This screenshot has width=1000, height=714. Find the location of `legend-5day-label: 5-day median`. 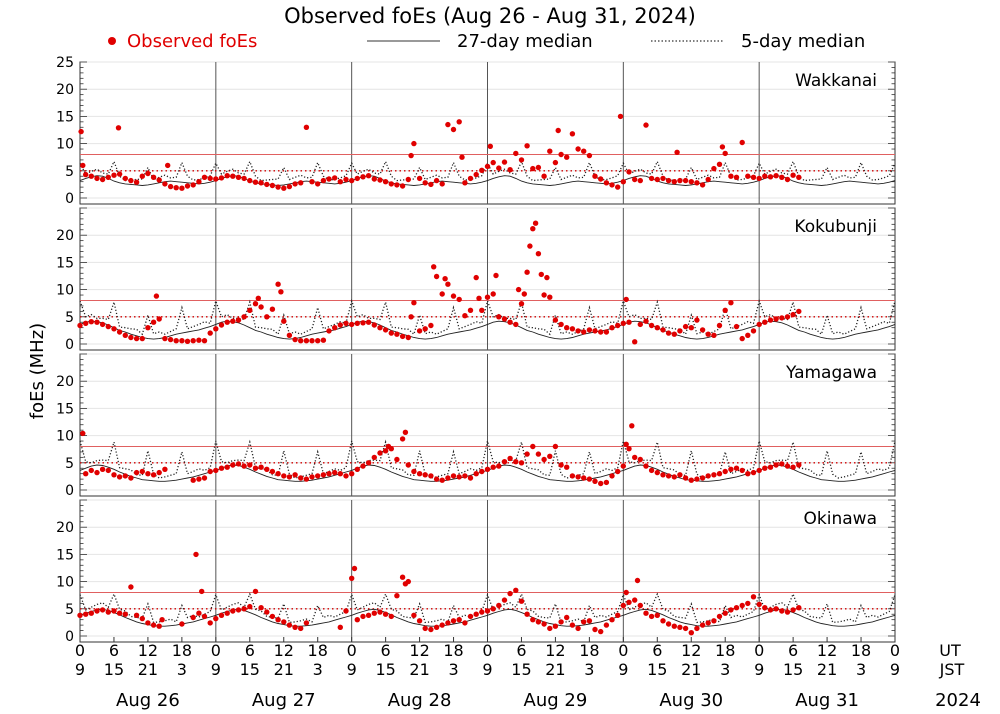

legend-5day-label: 5-day median is located at coordinates (803, 41).